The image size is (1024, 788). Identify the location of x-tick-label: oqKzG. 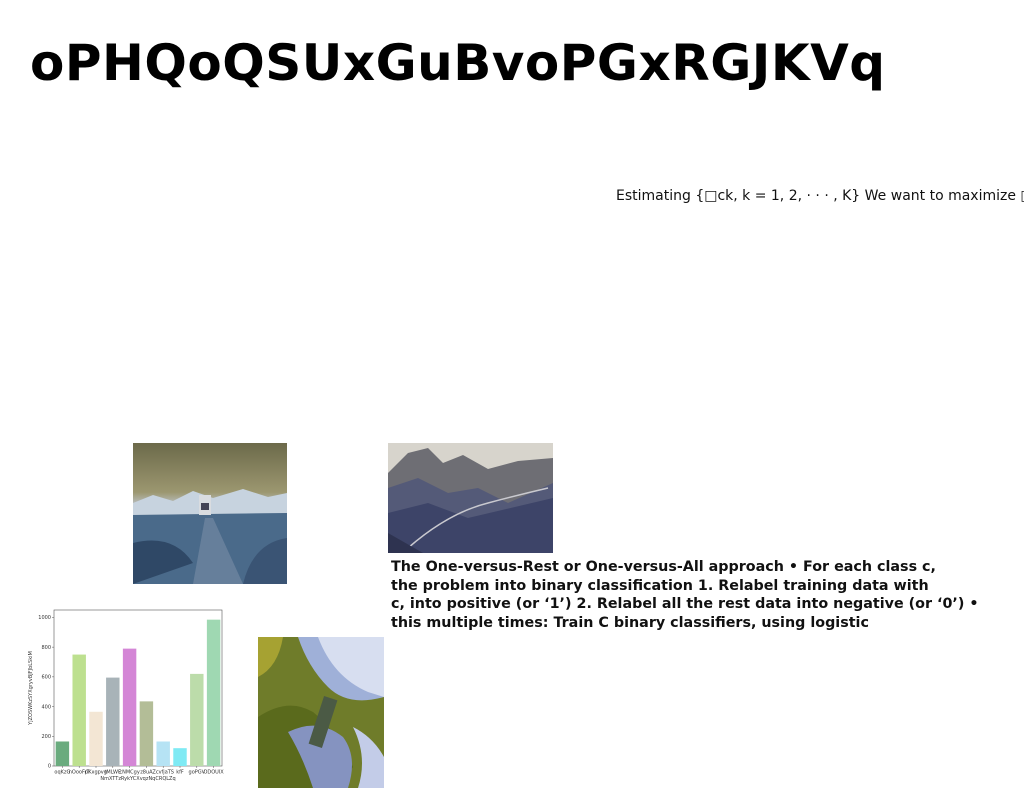
(62, 773).